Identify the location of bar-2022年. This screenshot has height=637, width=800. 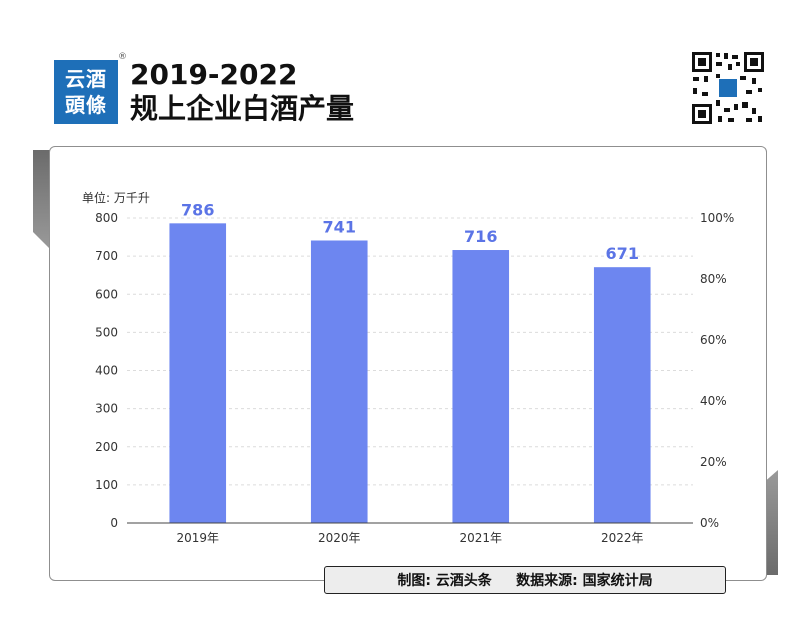
(622, 395).